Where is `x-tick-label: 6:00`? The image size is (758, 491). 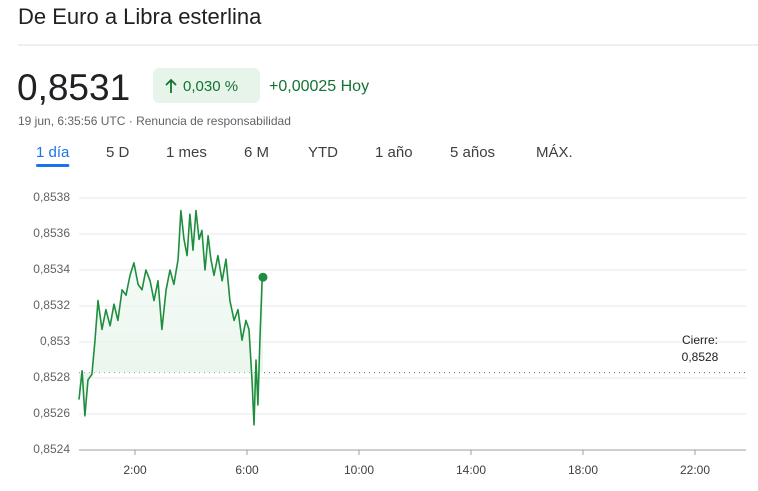
x-tick-label: 6:00 is located at coordinates (247, 470).